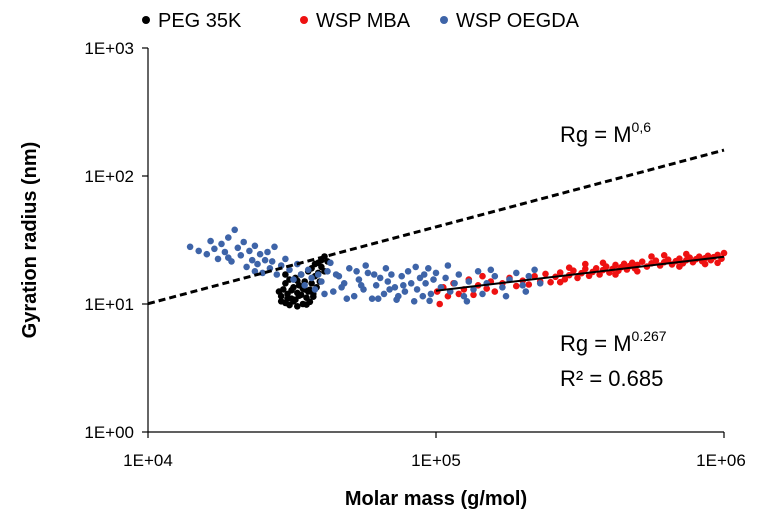  Describe the element at coordinates (109, 432) in the screenshot. I see `y-tick-label: 1E+00` at that location.